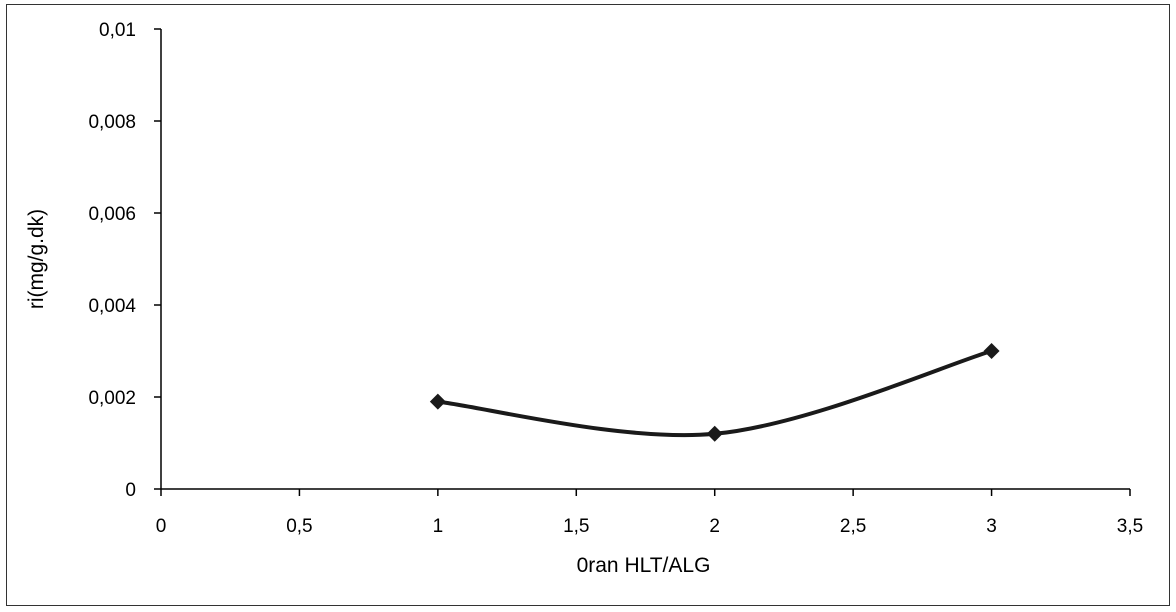 This screenshot has height=612, width=1176. What do you see at coordinates (130, 490) in the screenshot?
I see `y-tick-label: 0` at bounding box center [130, 490].